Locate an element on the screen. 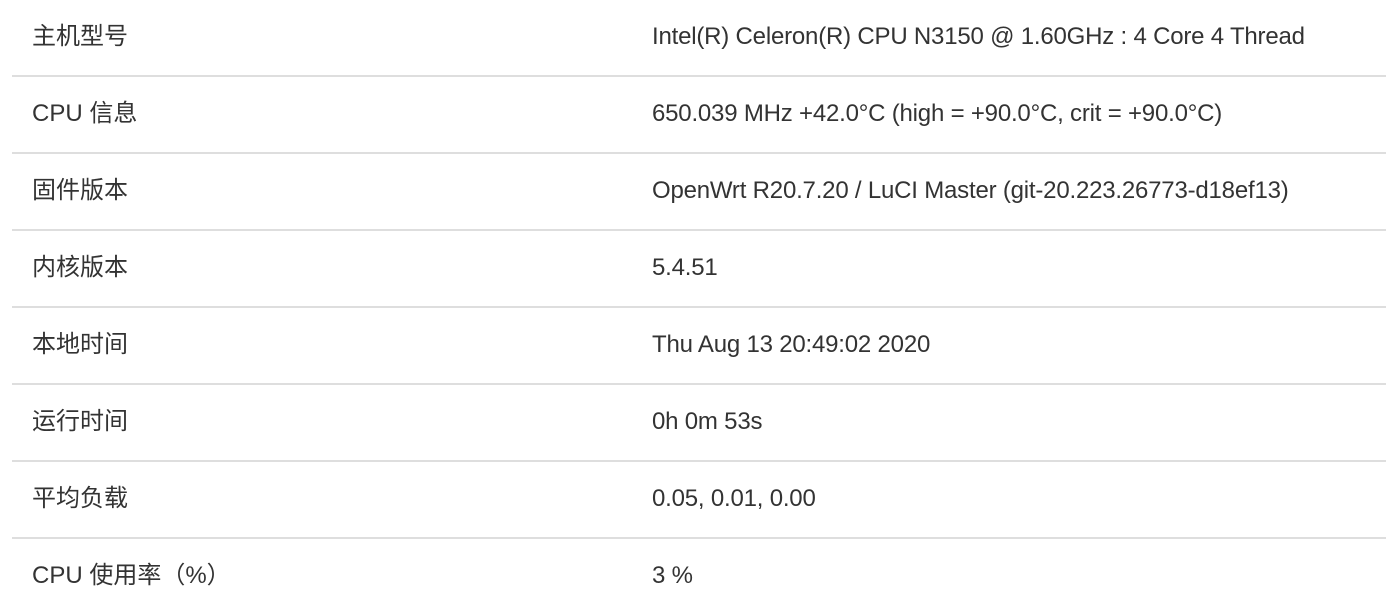  row-label: 内核版本 is located at coordinates (80, 267).